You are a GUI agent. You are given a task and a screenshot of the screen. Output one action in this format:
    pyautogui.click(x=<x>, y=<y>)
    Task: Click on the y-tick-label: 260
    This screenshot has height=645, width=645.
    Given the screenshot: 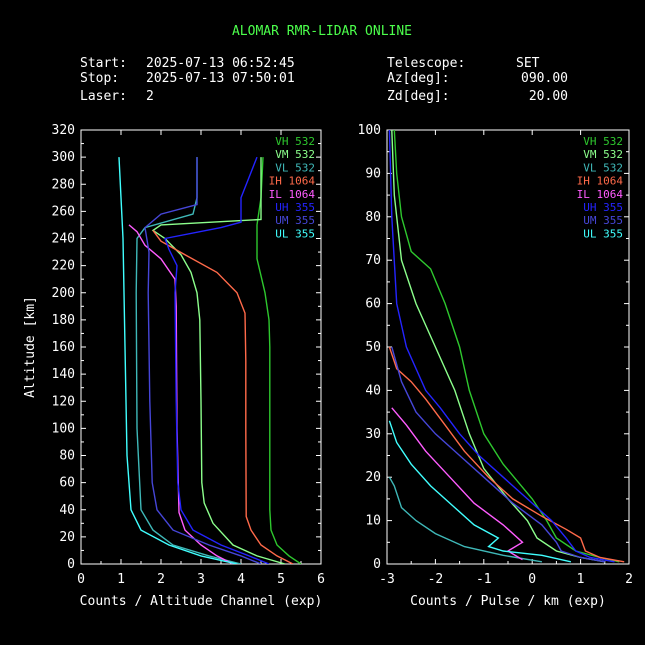 What is the action you would take?
    pyautogui.click(x=63, y=211)
    